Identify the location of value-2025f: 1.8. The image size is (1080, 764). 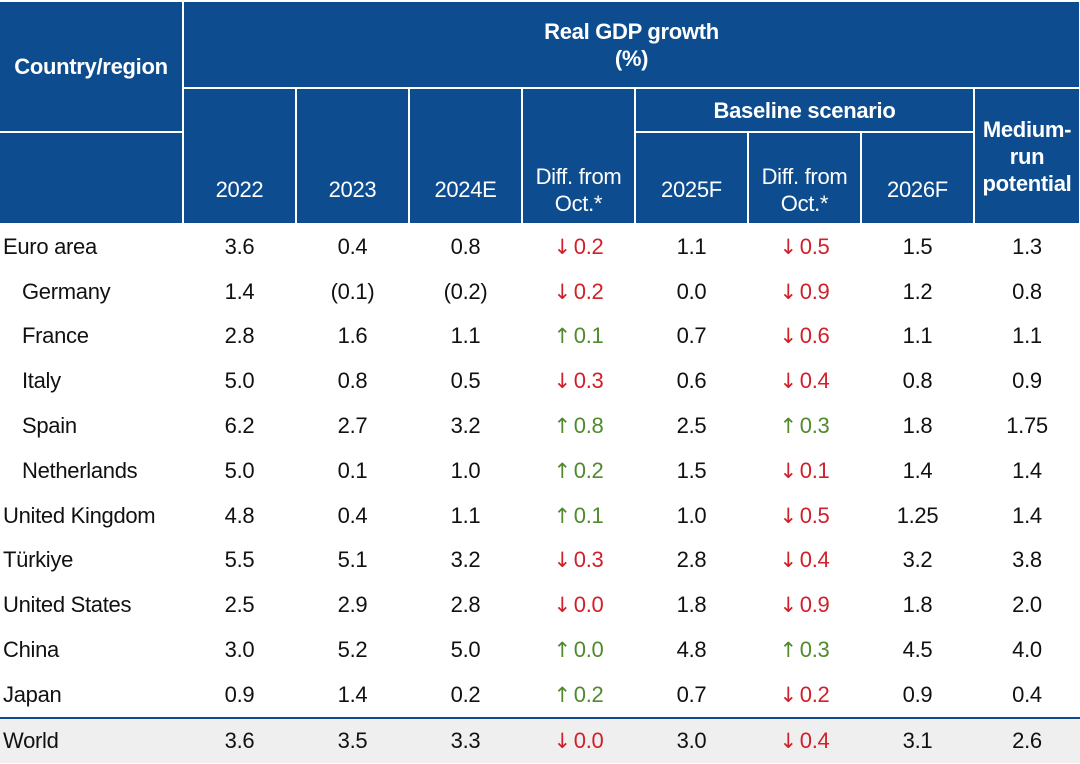
(691, 605).